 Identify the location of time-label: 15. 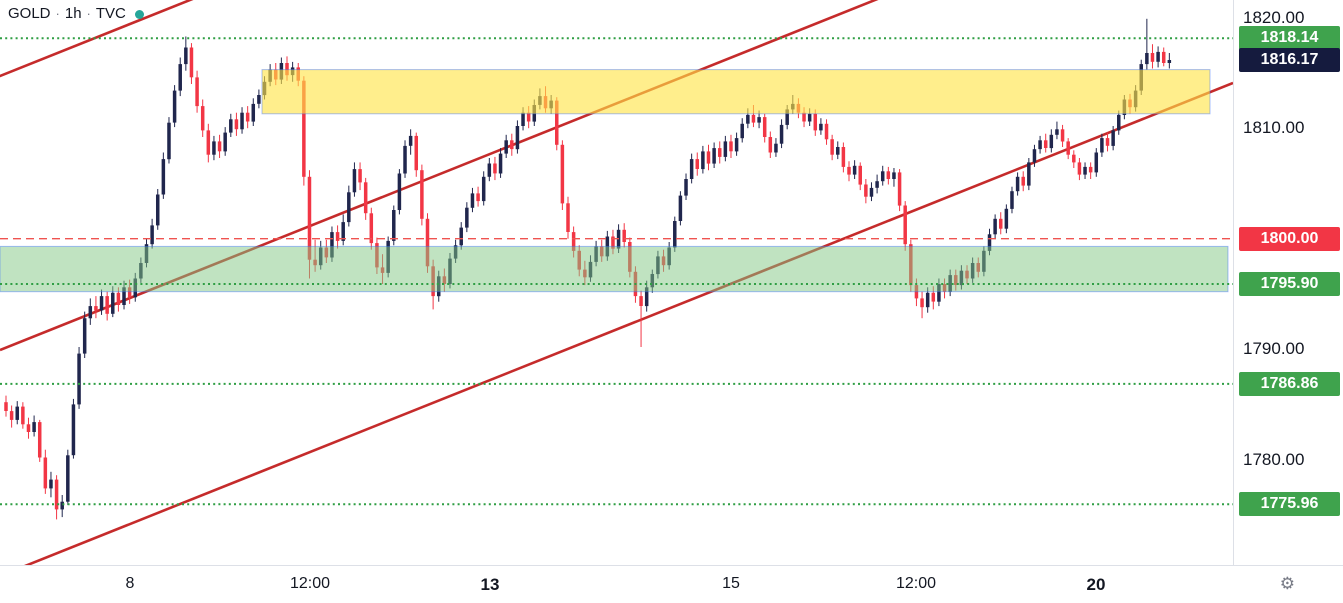
(731, 583).